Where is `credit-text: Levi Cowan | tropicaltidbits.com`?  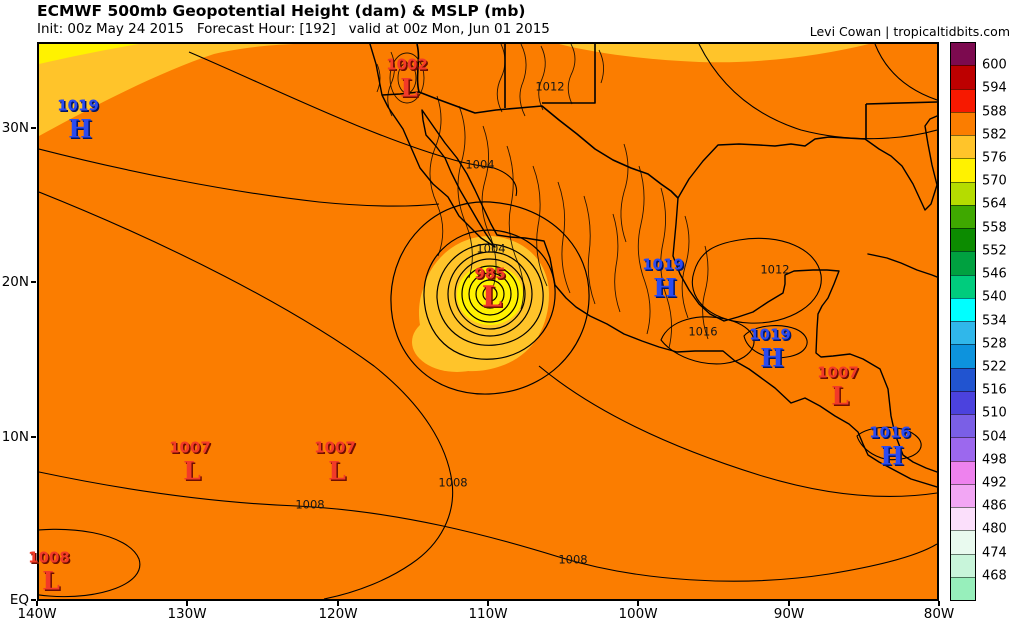 credit-text: Levi Cowan | tropicaltidbits.com is located at coordinates (909, 31).